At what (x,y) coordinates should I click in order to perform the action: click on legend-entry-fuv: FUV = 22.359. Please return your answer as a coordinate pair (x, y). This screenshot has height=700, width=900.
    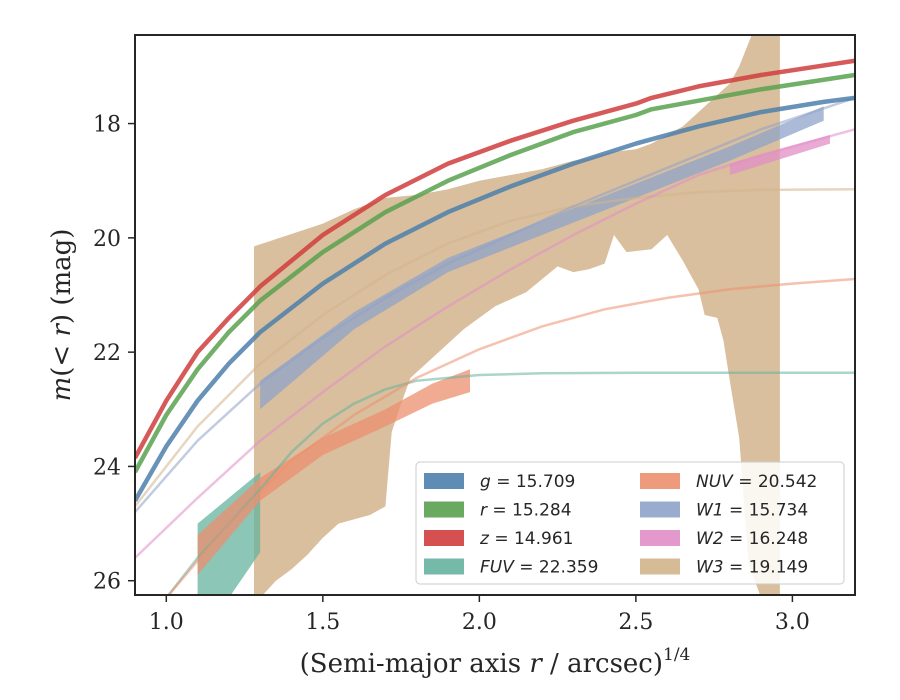
    Looking at the image, I should click on (539, 568).